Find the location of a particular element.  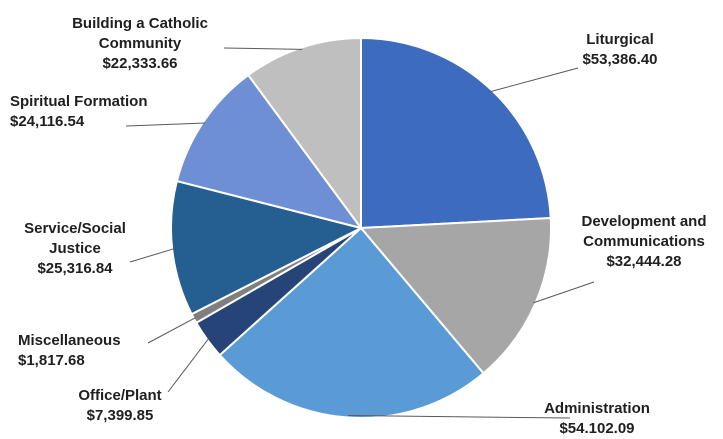

slice-label-office-plant: Office/Plant $7,399.85 is located at coordinates (120, 406).